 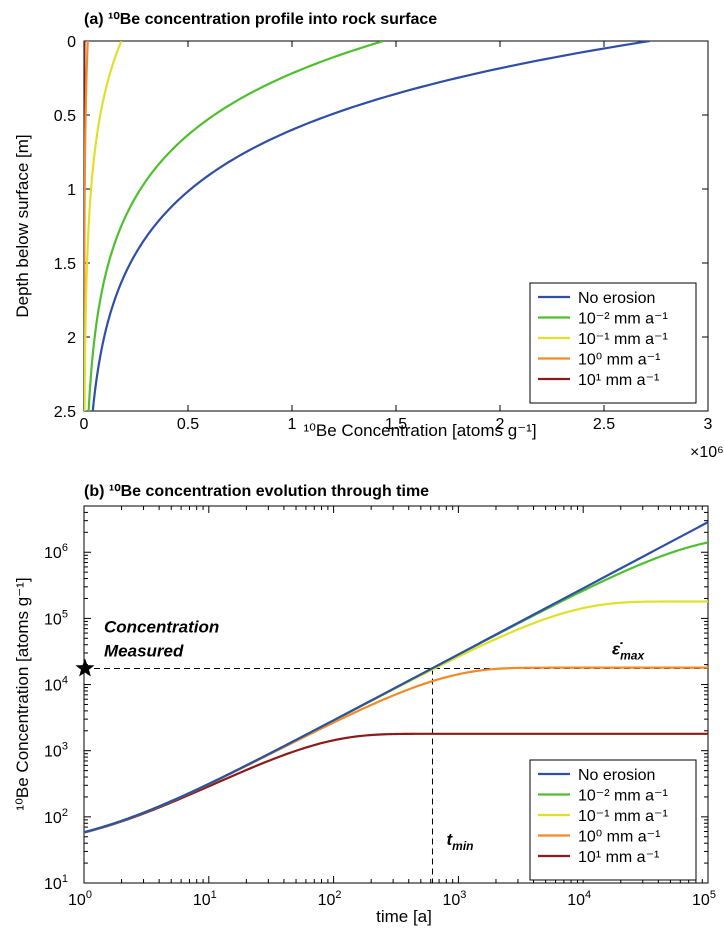 I want to click on panel-b-legend-label-10-mm-a: 10⁻¹ mm a⁻¹, so click(x=623, y=816).